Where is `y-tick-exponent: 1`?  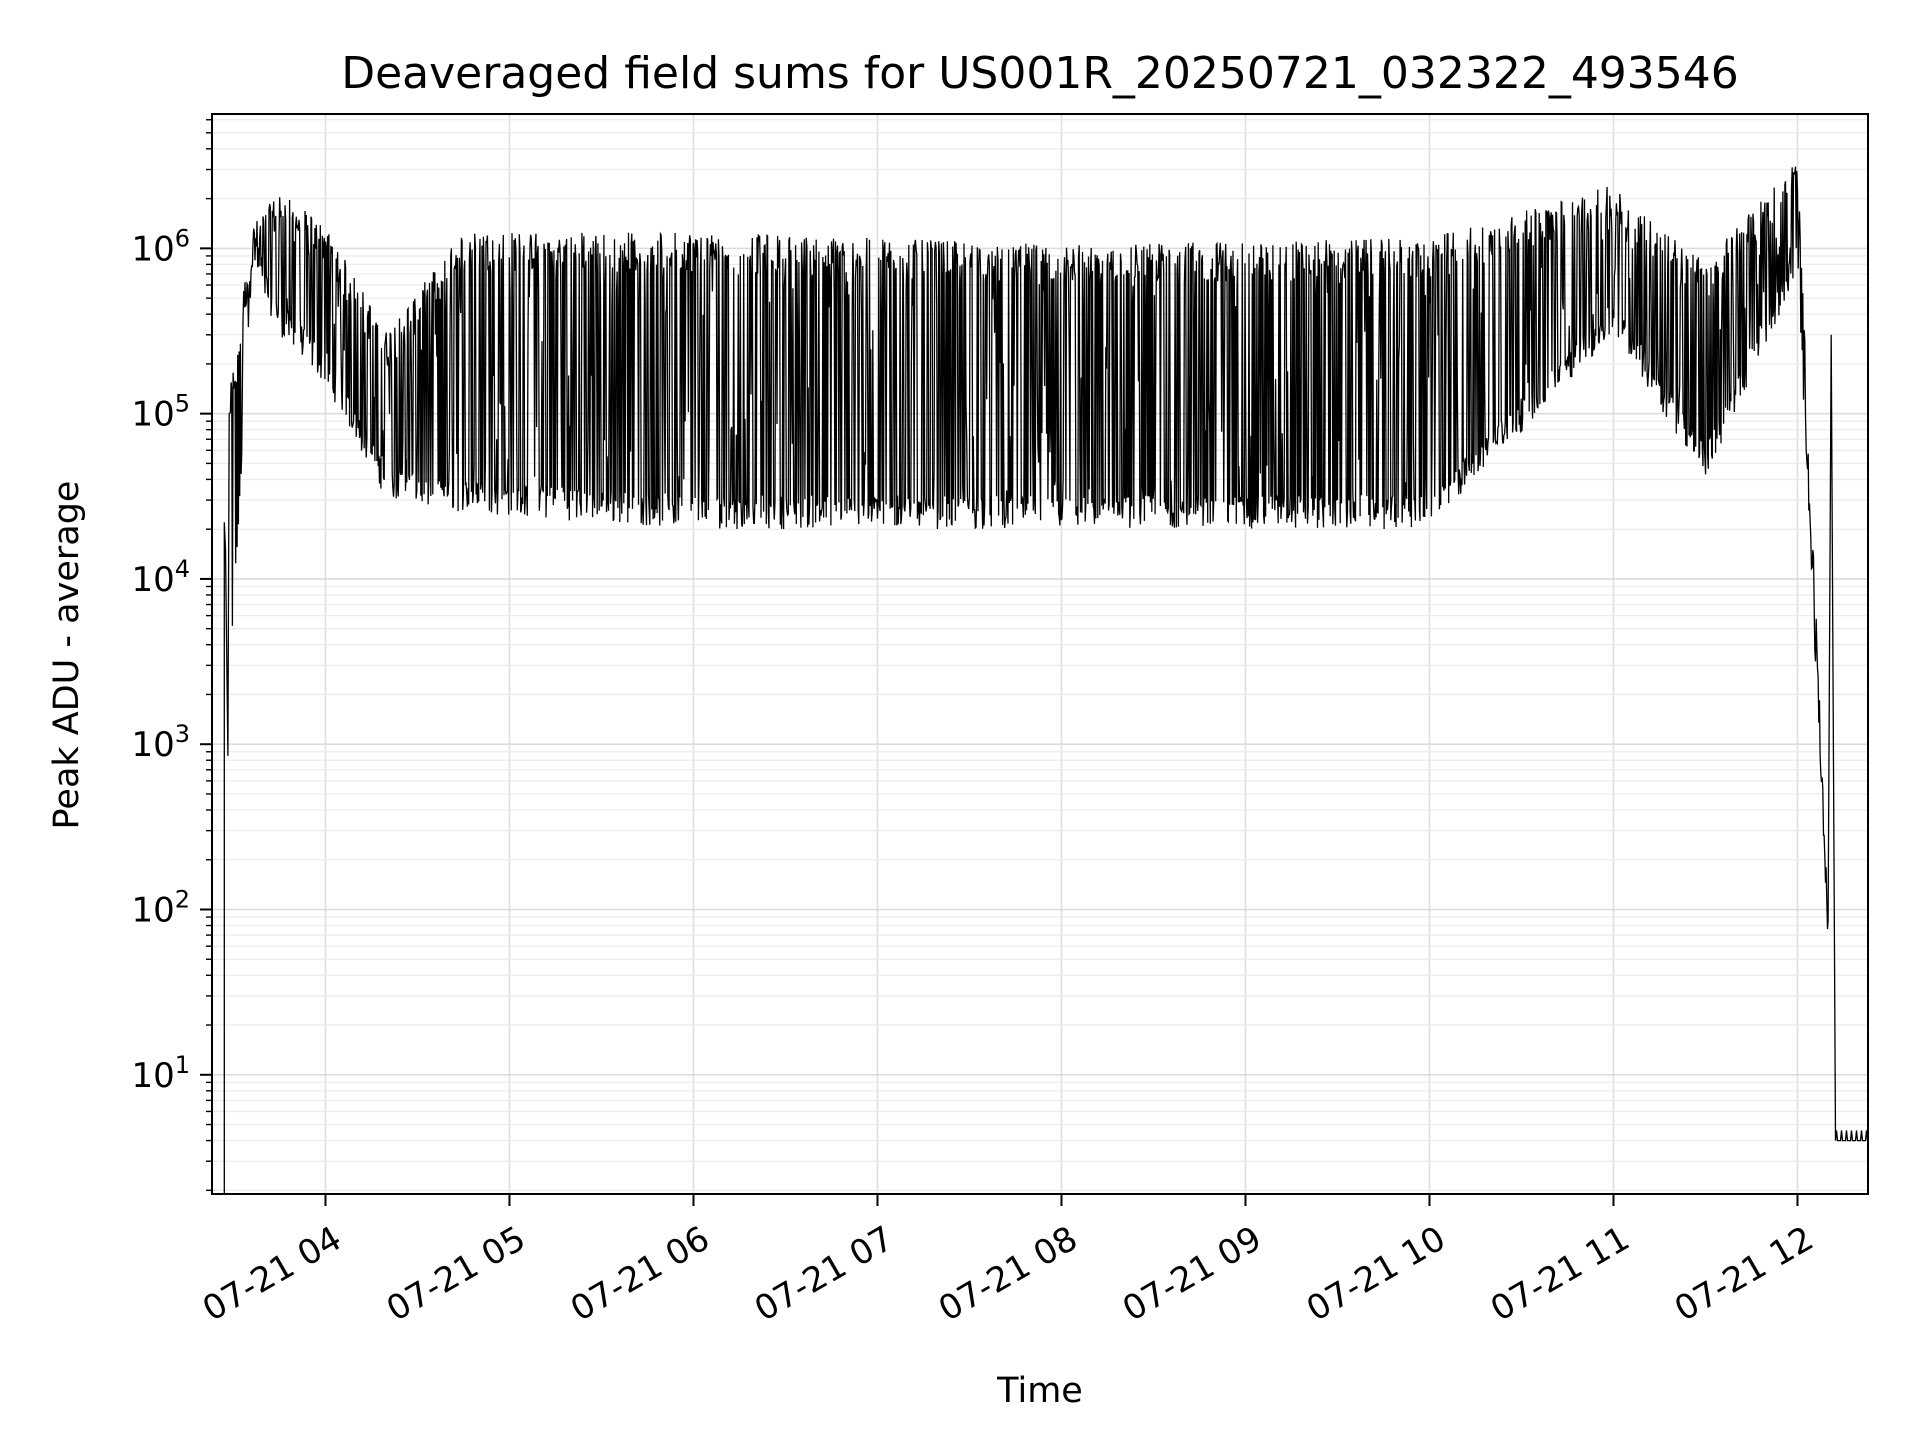 y-tick-exponent: 1 is located at coordinates (182, 1065).